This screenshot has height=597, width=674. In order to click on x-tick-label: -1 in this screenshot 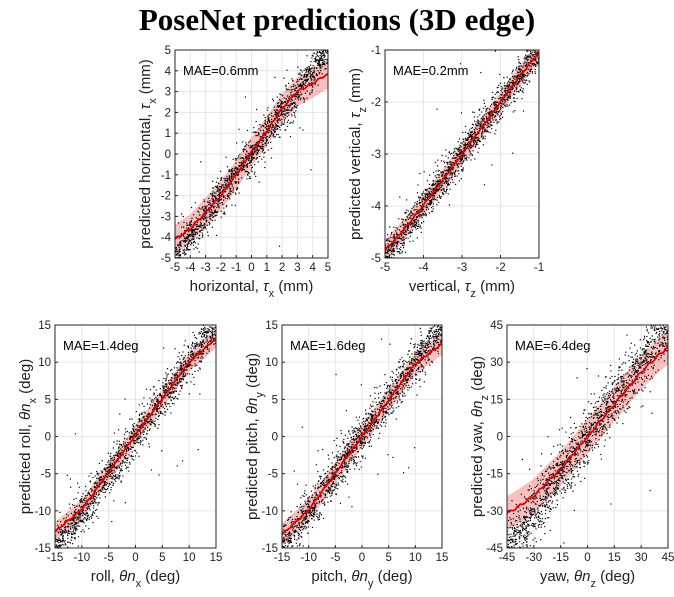, I will do `click(539, 268)`.